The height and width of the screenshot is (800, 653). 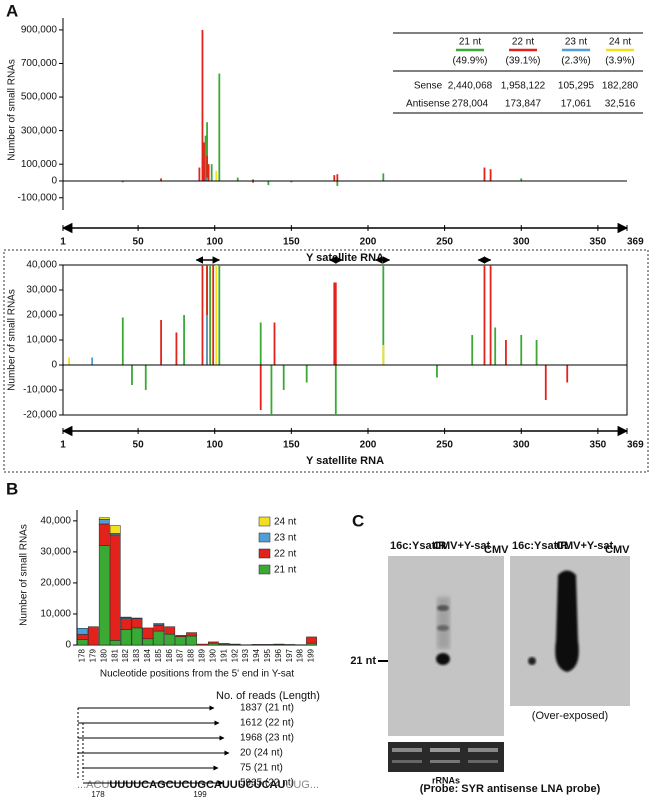 I want to click on y-axis-title: Number of small RNAs, so click(x=12, y=110).